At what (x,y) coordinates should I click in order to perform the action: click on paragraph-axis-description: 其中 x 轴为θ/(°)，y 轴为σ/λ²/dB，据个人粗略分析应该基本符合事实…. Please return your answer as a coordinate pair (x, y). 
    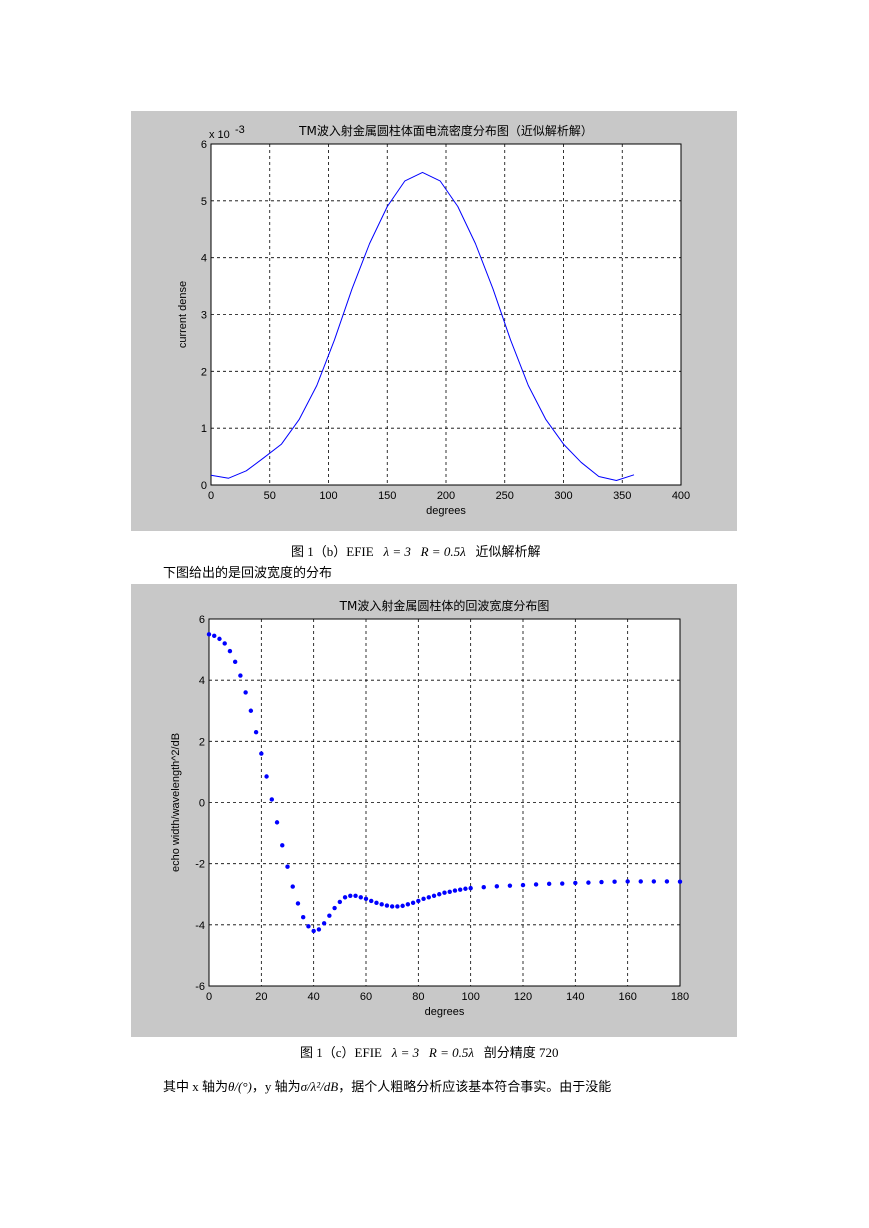
    Looking at the image, I should click on (387, 1085).